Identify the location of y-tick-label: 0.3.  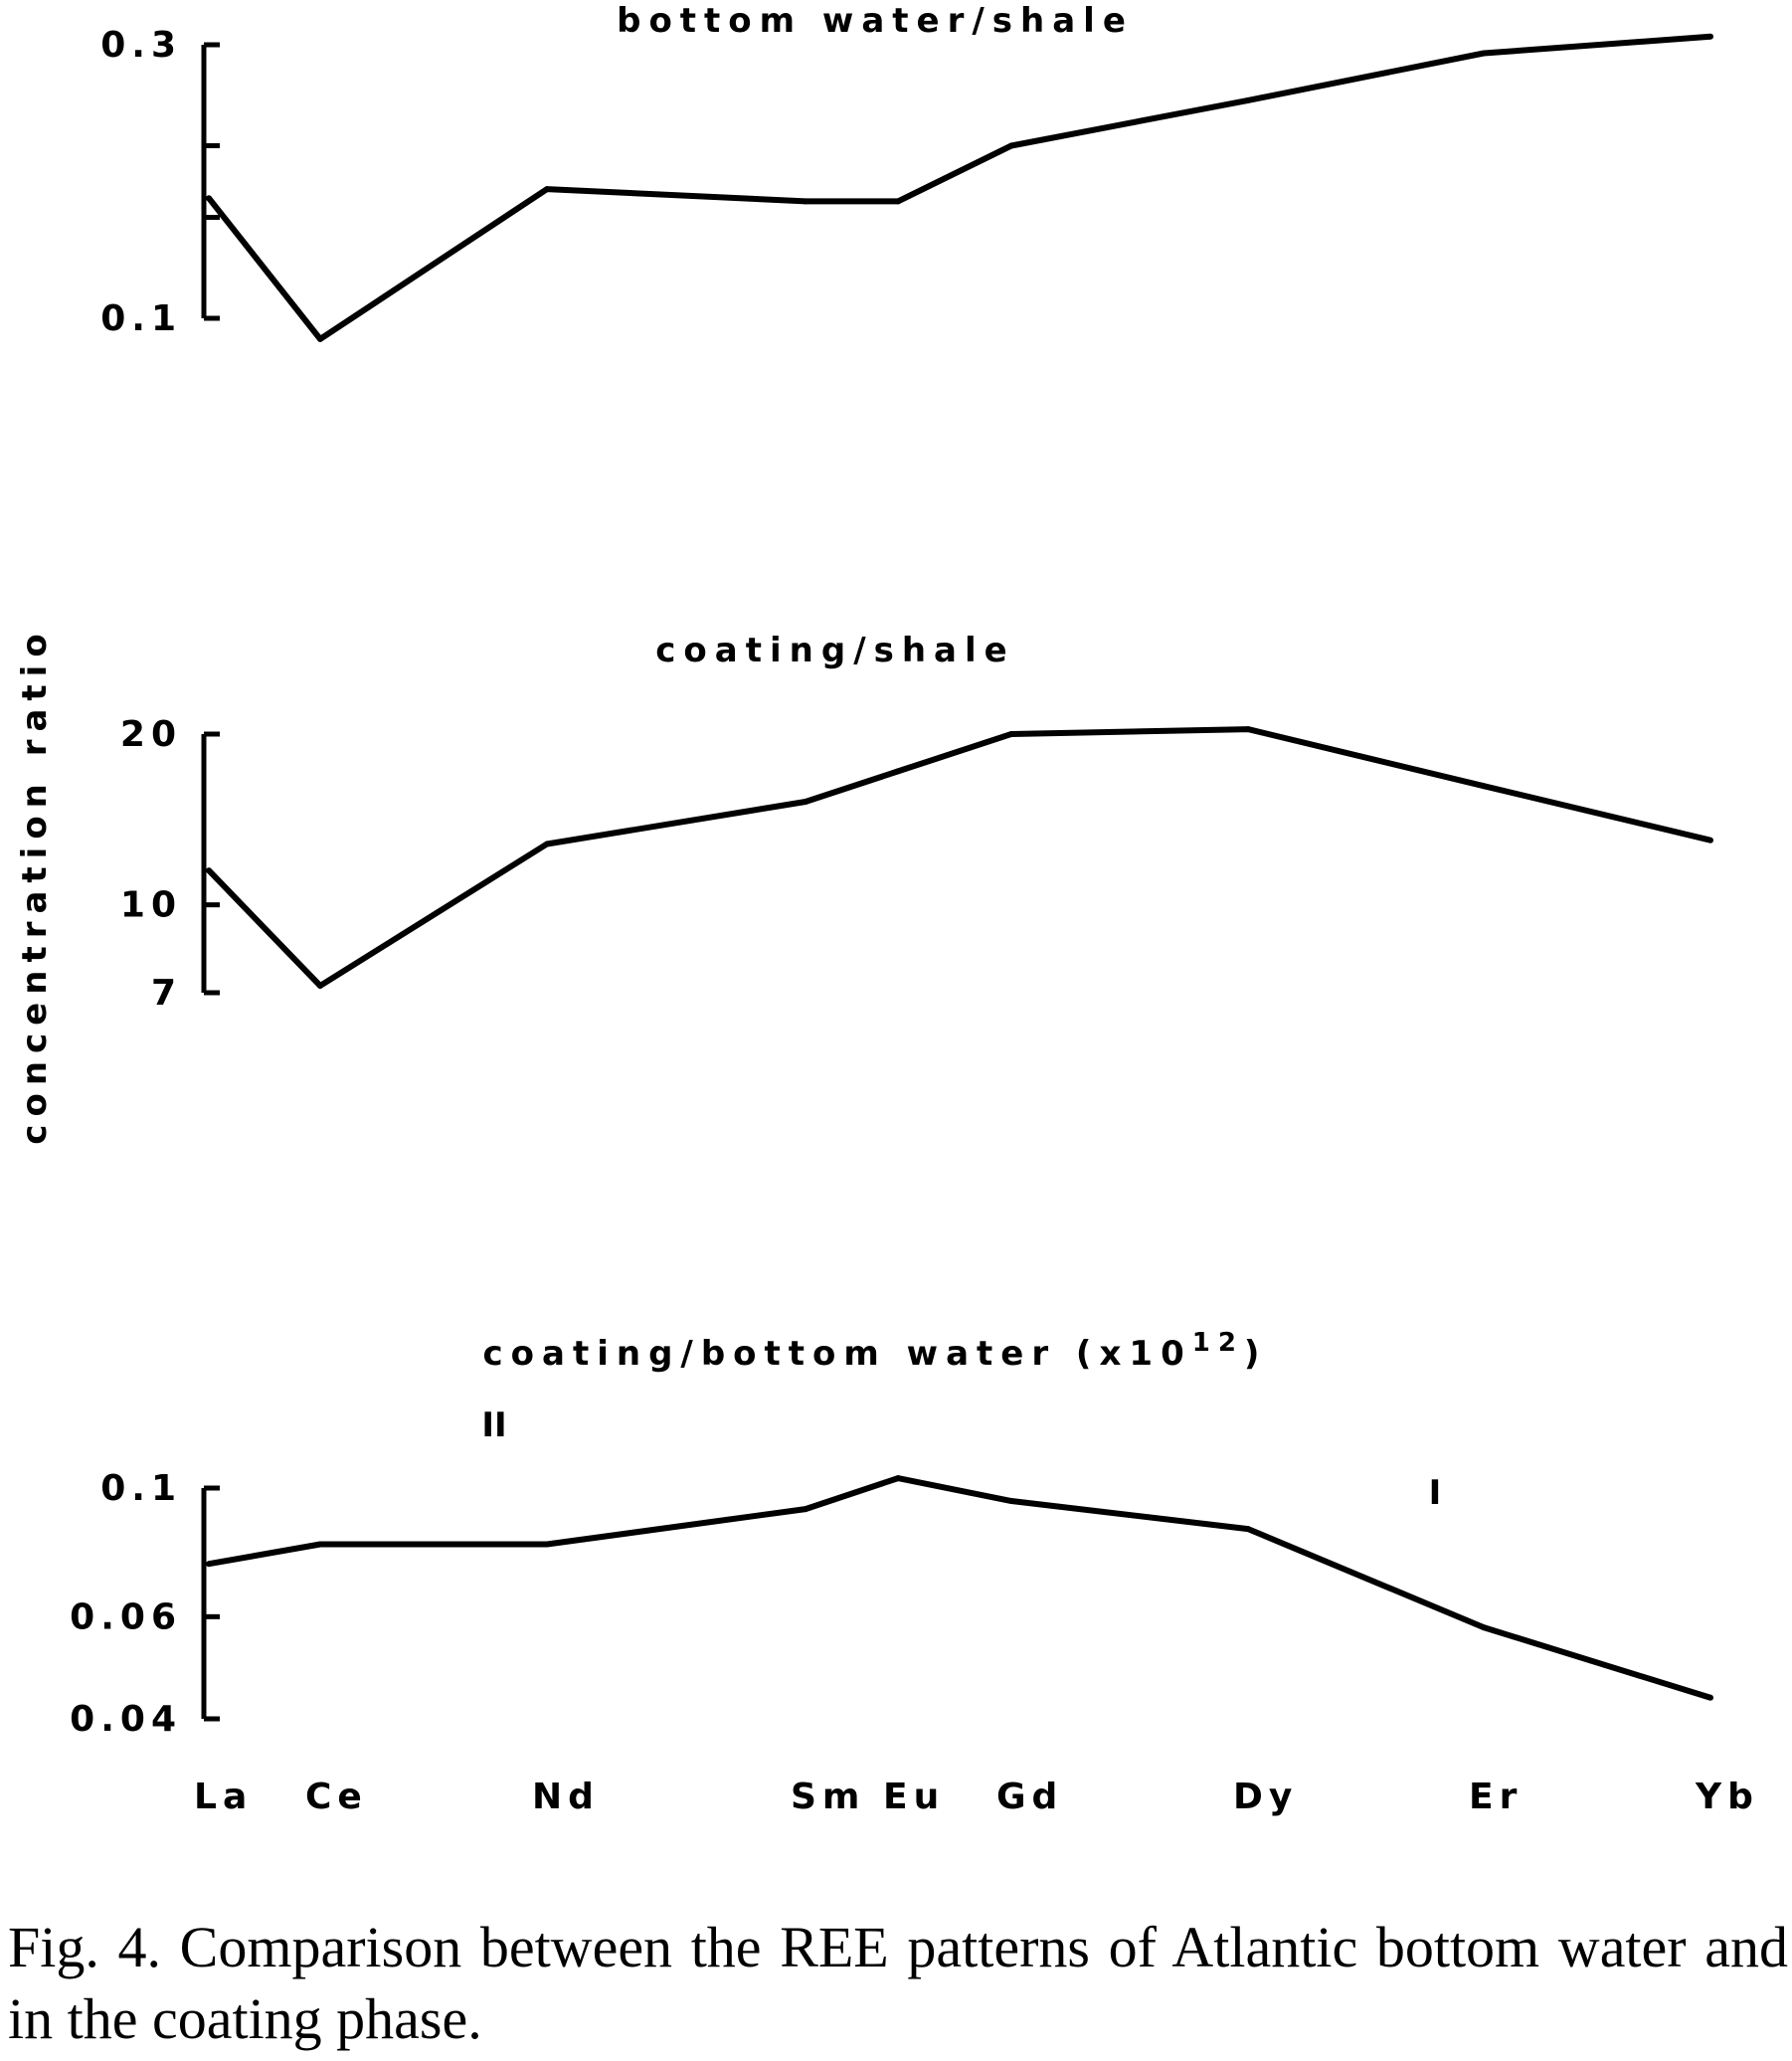
(141, 45).